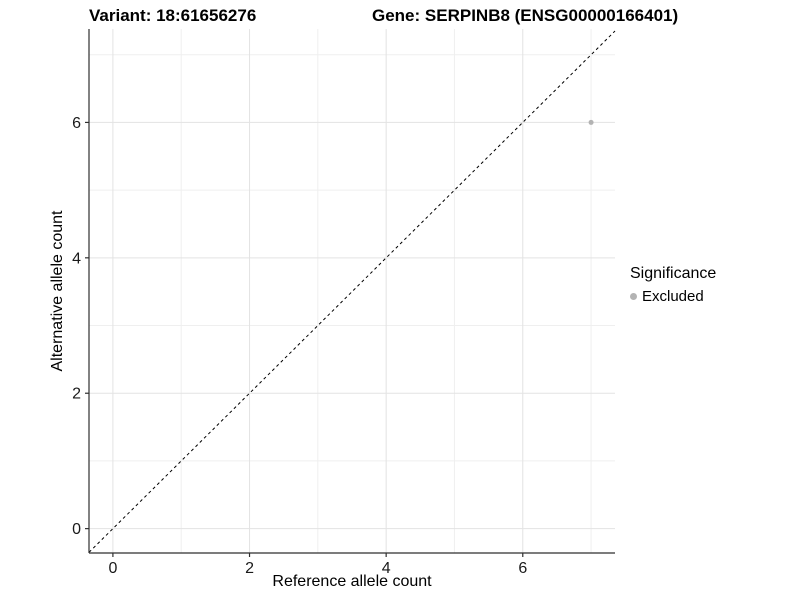  Describe the element at coordinates (352, 581) in the screenshot. I see `x-axis-title: Reference allele count` at that location.